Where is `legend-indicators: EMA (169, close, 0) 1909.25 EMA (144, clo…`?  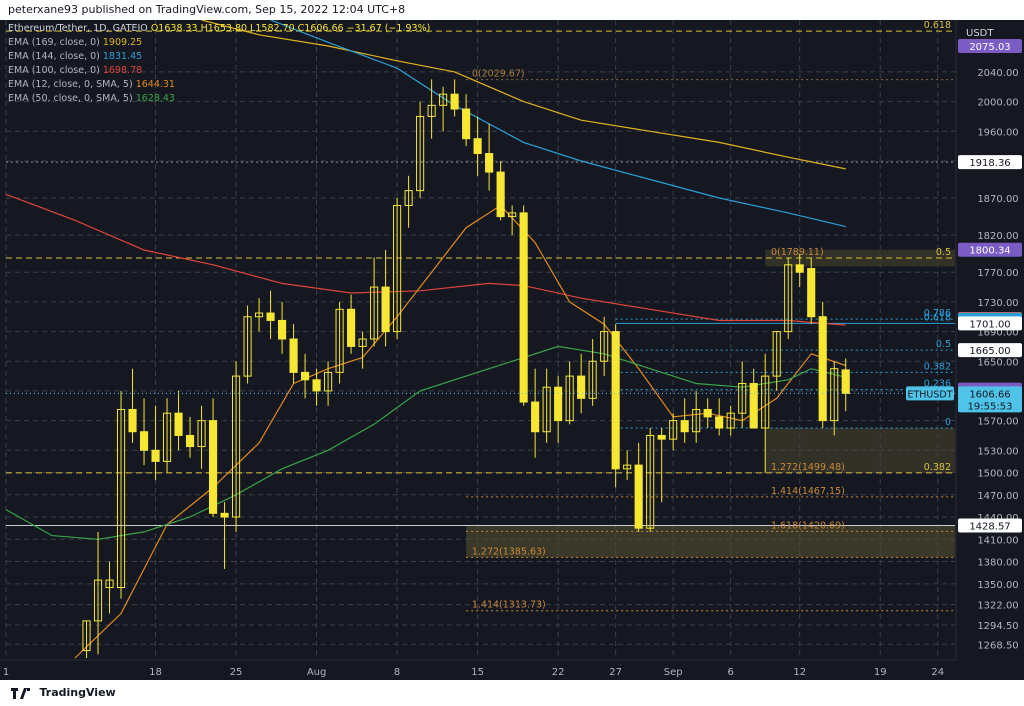 legend-indicators: EMA (169, close, 0) 1909.25 EMA (144, clo… is located at coordinates (219, 71).